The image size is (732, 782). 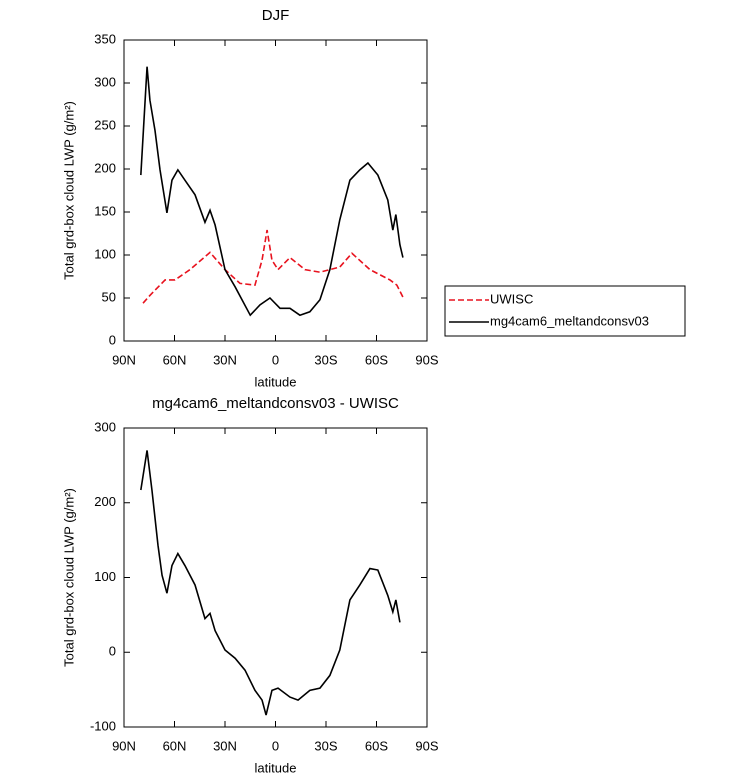 I want to click on y-tick-label: 250, so click(x=105, y=124).